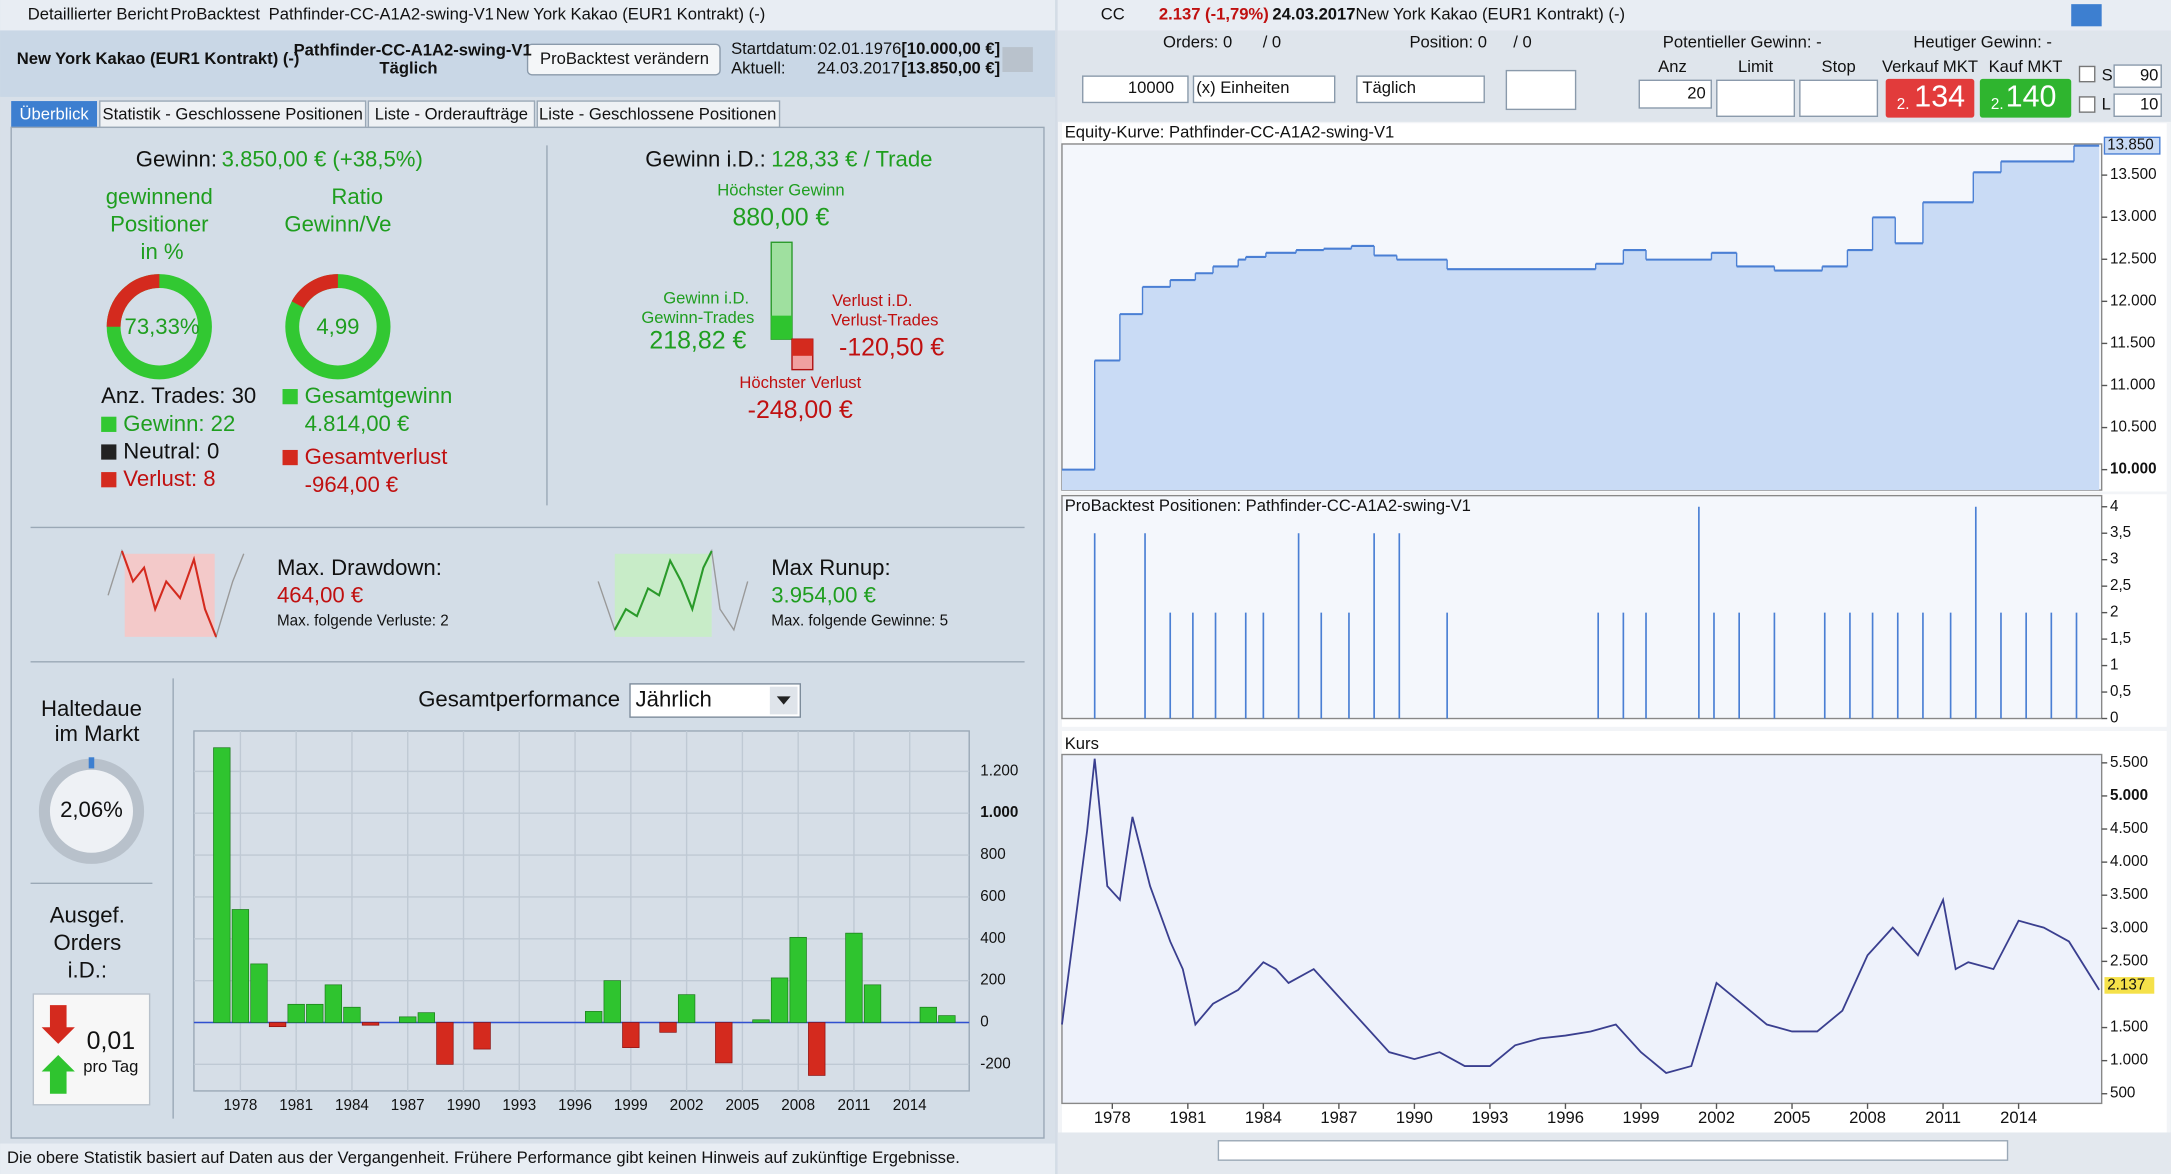  What do you see at coordinates (322, 158) in the screenshot?
I see `gain-value: 3.850,00 € (+38,5%)` at bounding box center [322, 158].